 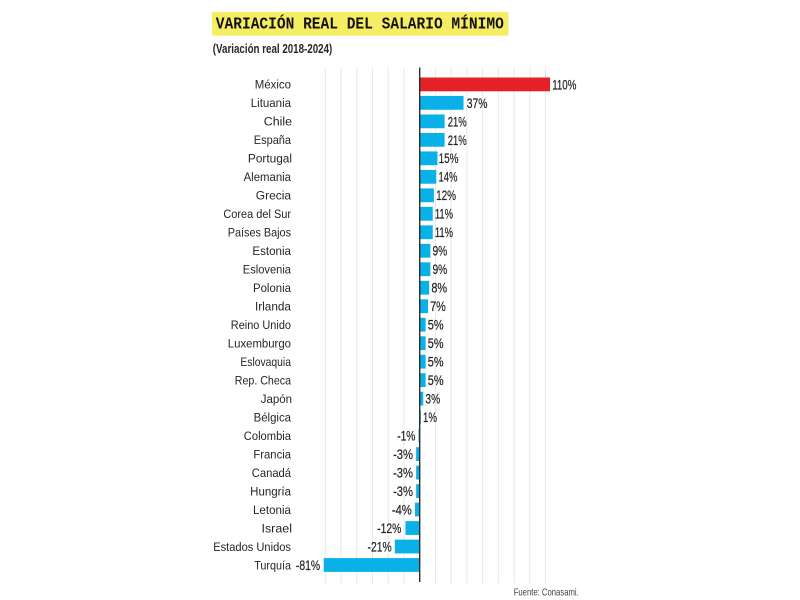 What do you see at coordinates (259, 233) in the screenshot?
I see `svg-text: Países Bajos` at bounding box center [259, 233].